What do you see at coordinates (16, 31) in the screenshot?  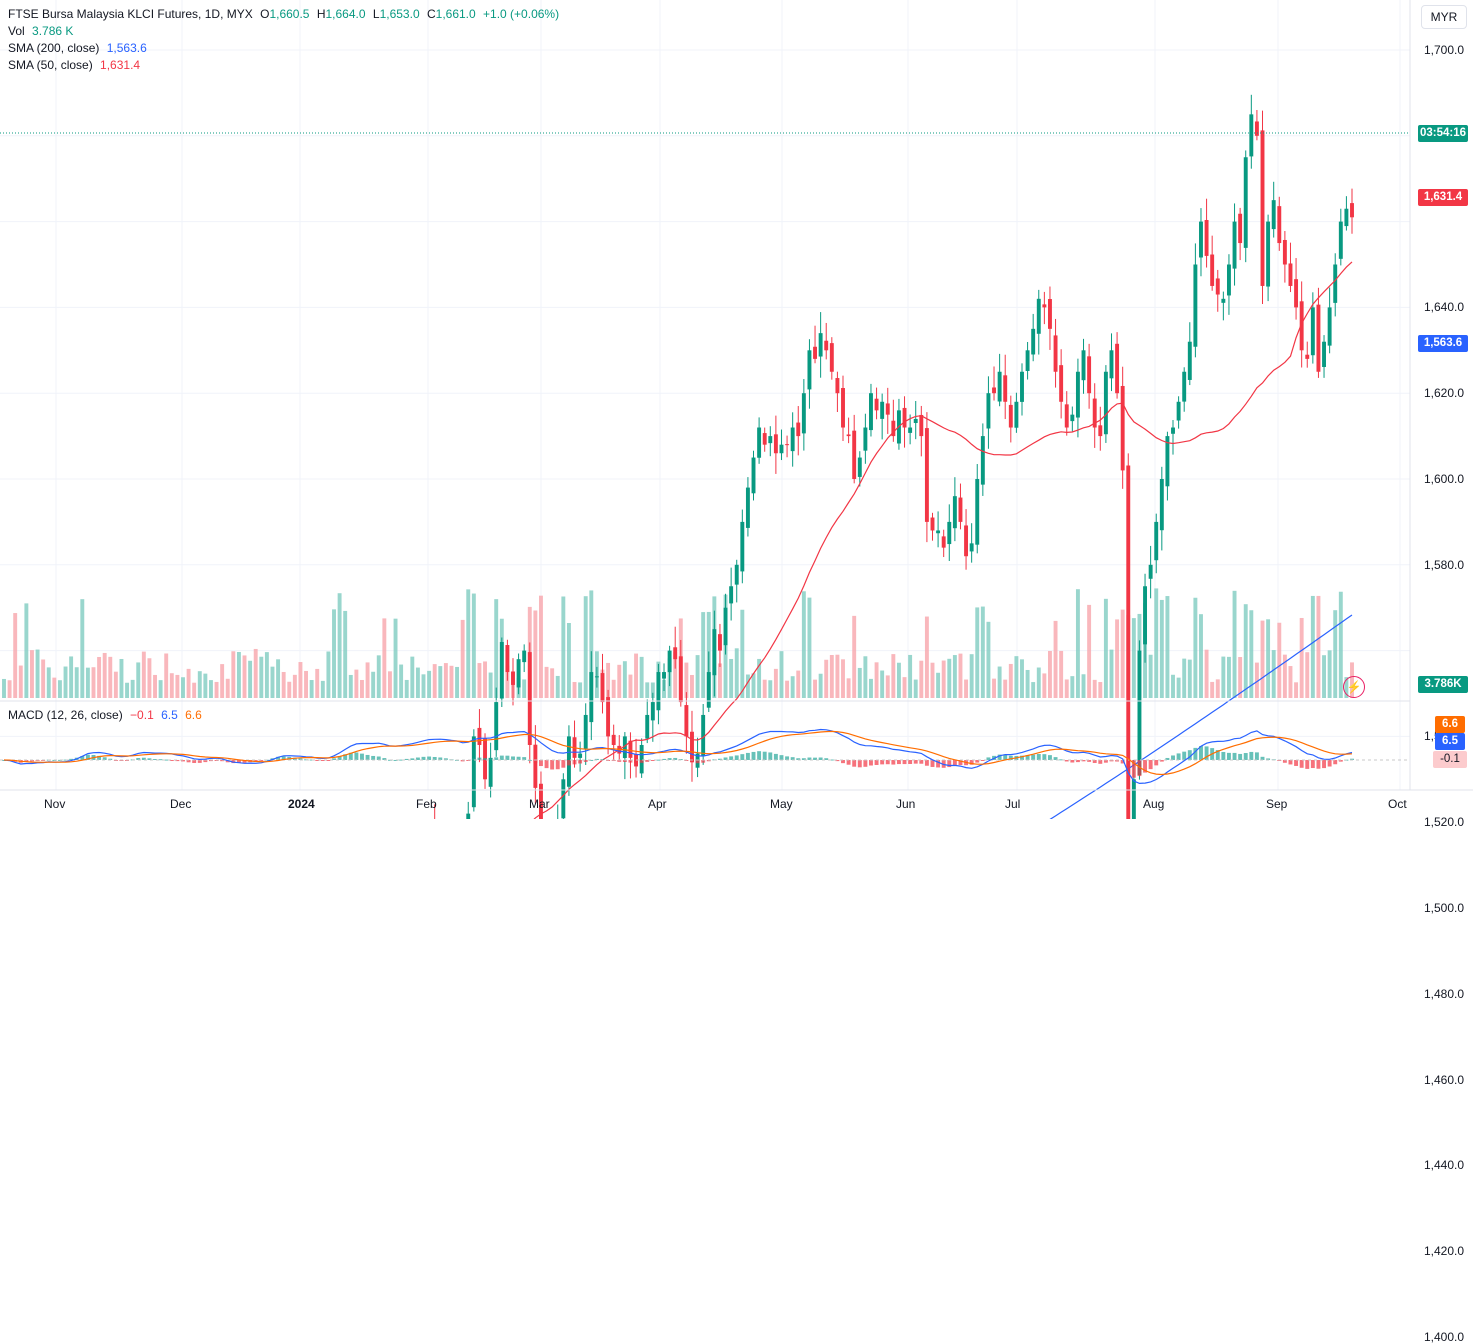 I see `volume-label: Vol` at bounding box center [16, 31].